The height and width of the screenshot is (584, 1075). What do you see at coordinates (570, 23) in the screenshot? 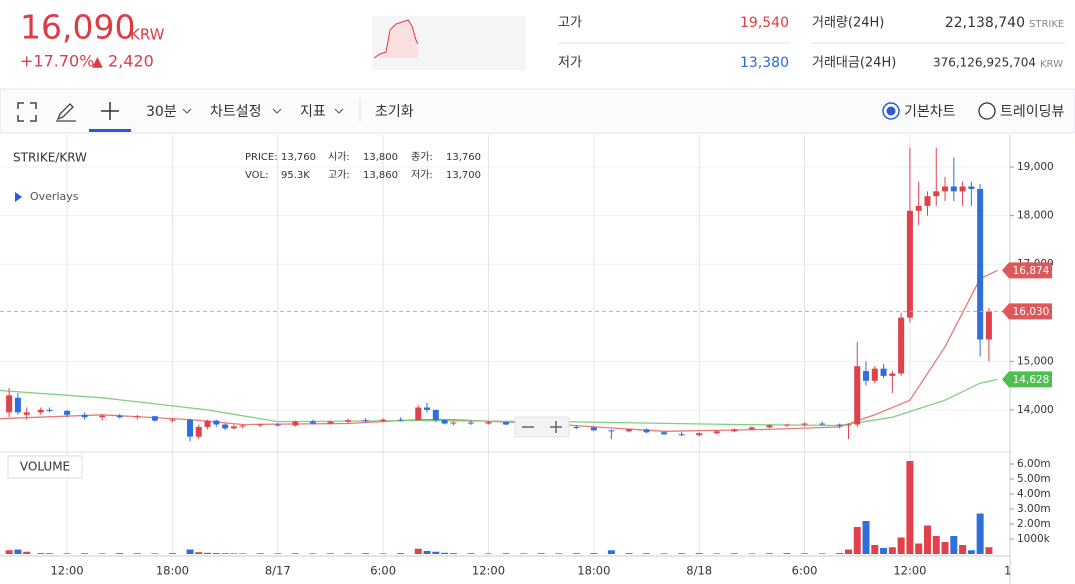
I see `stat-label: 고가` at bounding box center [570, 23].